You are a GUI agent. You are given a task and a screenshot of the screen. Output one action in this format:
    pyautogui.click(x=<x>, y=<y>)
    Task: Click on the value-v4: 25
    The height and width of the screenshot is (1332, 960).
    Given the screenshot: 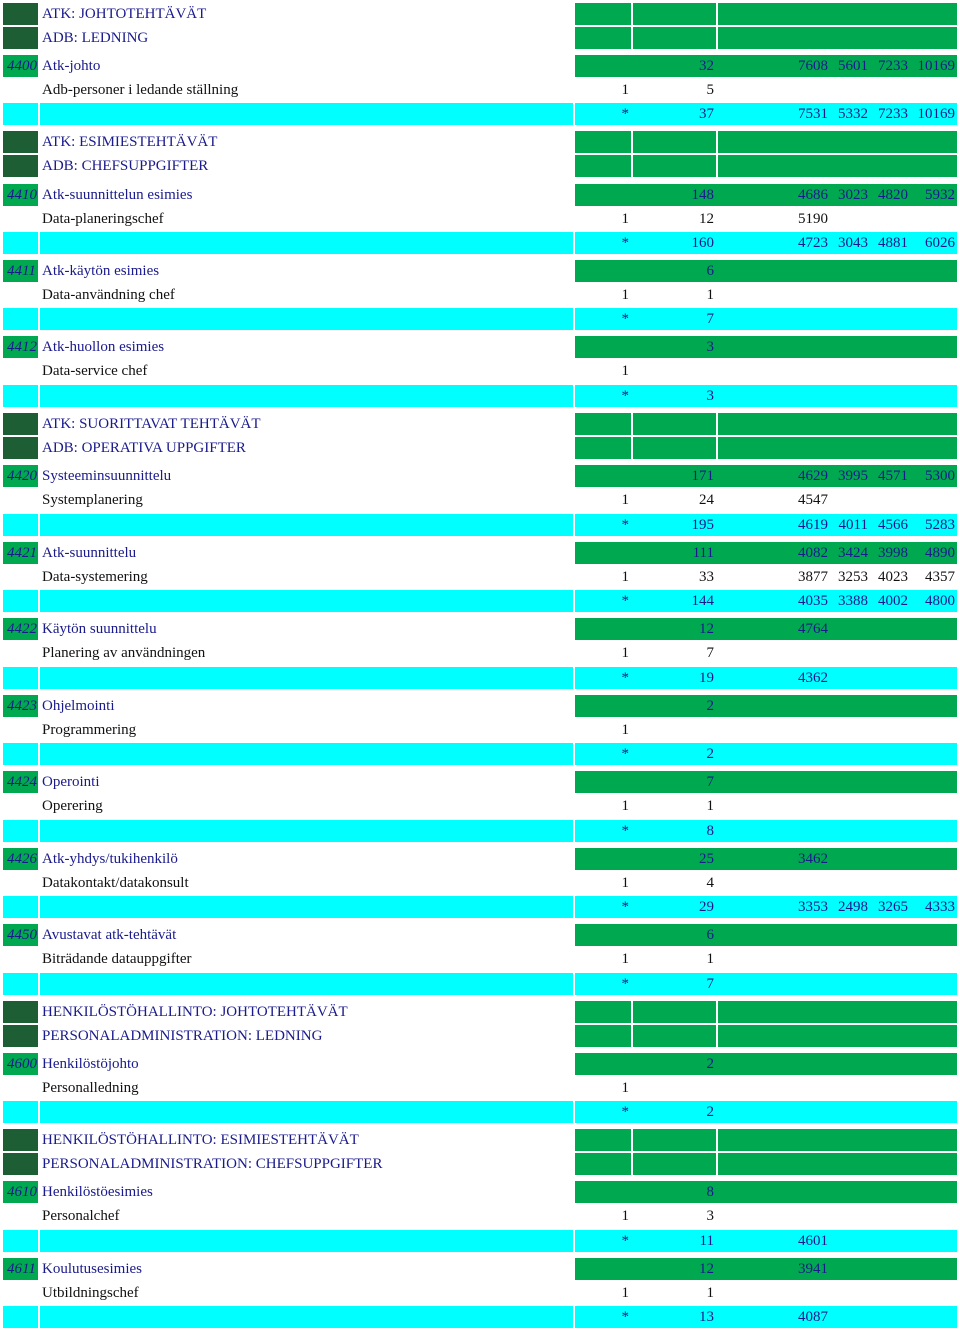 What is the action you would take?
    pyautogui.click(x=706, y=859)
    